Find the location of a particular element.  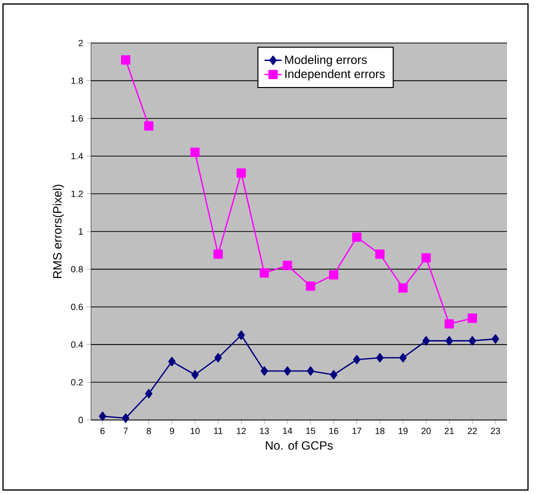

y-tick-label: 0.8 is located at coordinates (77, 269).